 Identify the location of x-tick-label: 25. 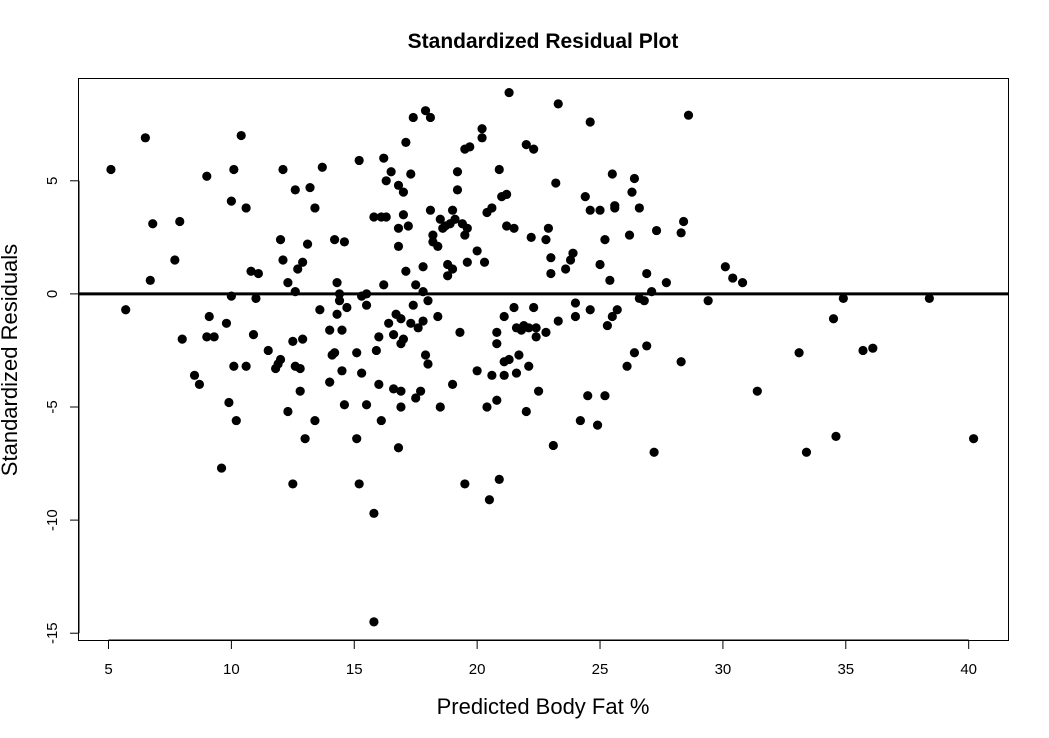
(600, 669).